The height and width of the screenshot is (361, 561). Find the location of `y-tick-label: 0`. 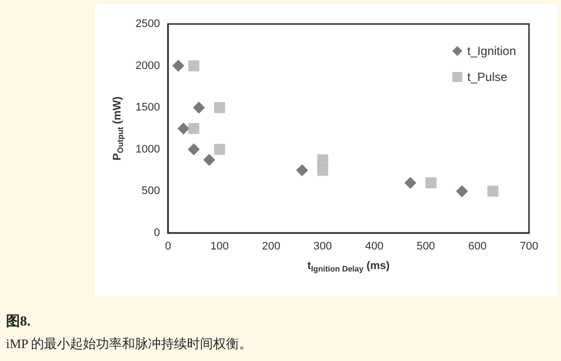

y-tick-label: 0 is located at coordinates (157, 233).